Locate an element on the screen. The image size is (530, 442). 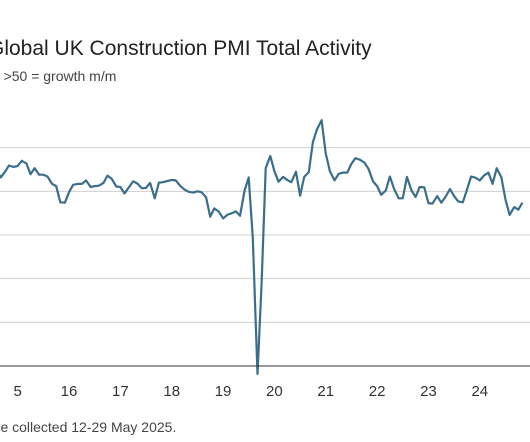
x-axis: 5 16 17 18 19 20 21 22 23 24 is located at coordinates (265, 382).